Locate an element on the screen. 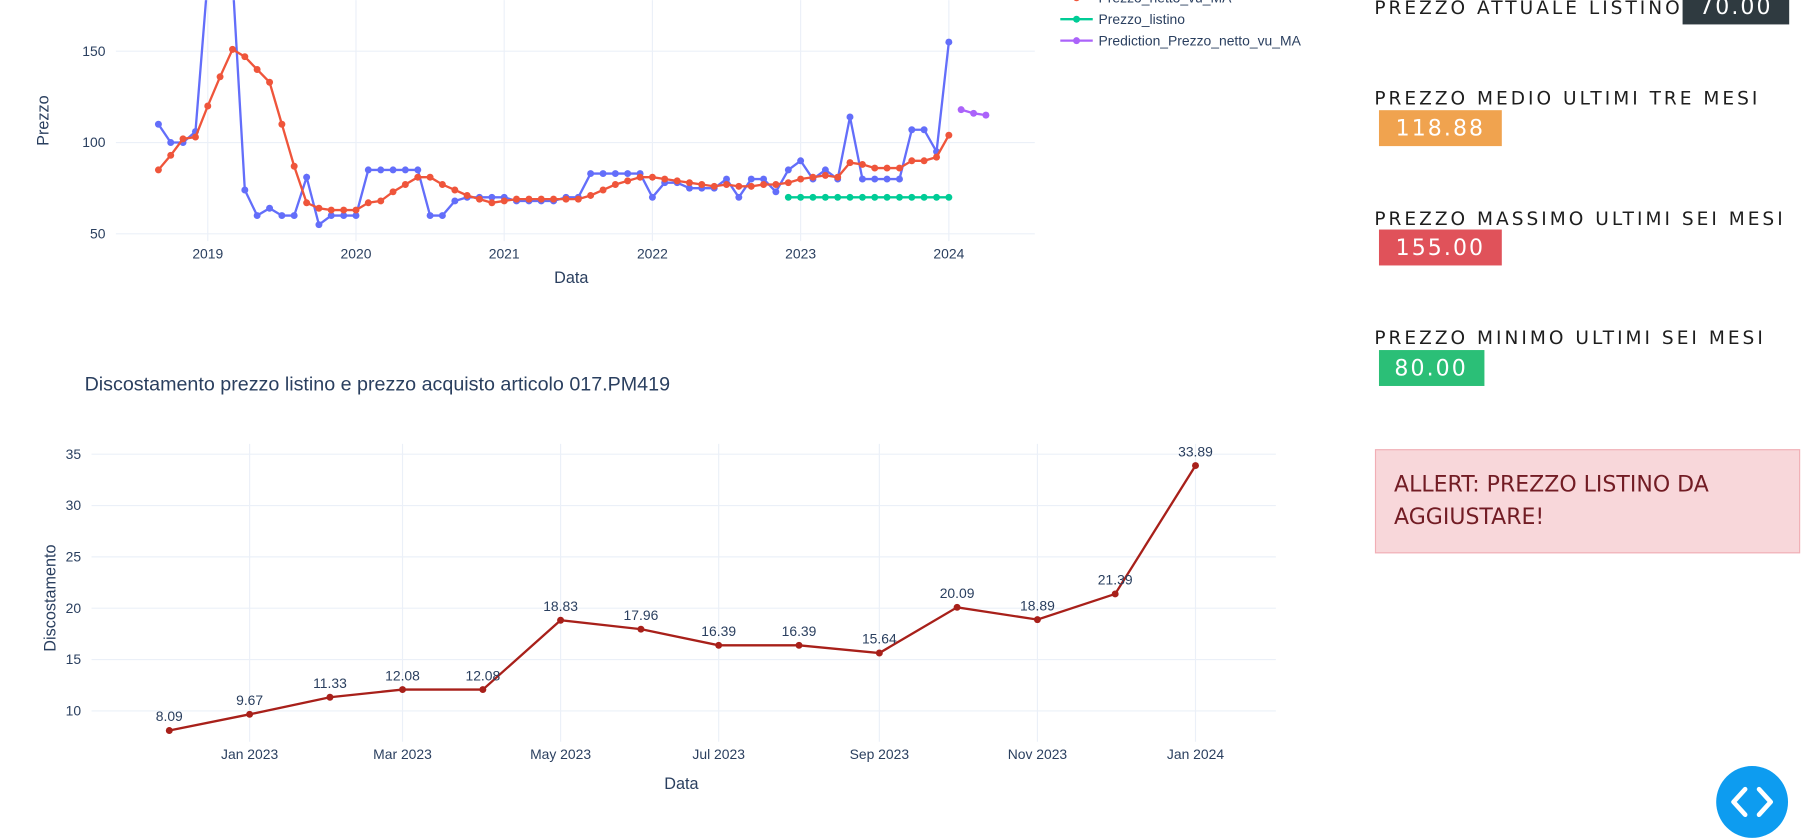 The height and width of the screenshot is (838, 1817). code-icon is located at coordinates (1752, 802).